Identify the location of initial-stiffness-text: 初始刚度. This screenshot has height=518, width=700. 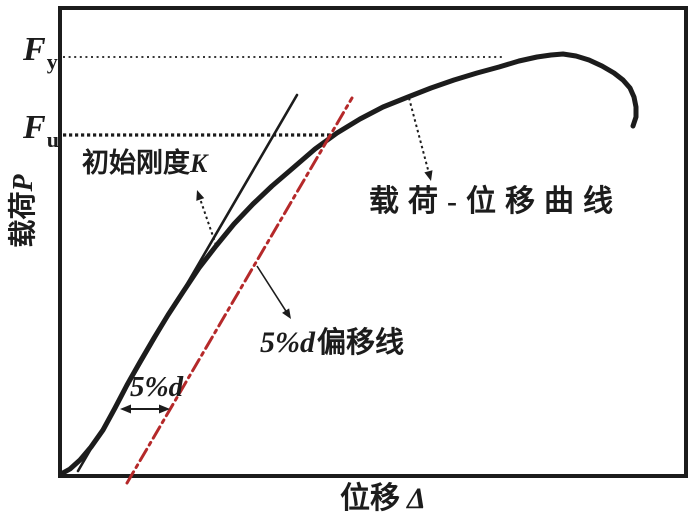
(136, 163).